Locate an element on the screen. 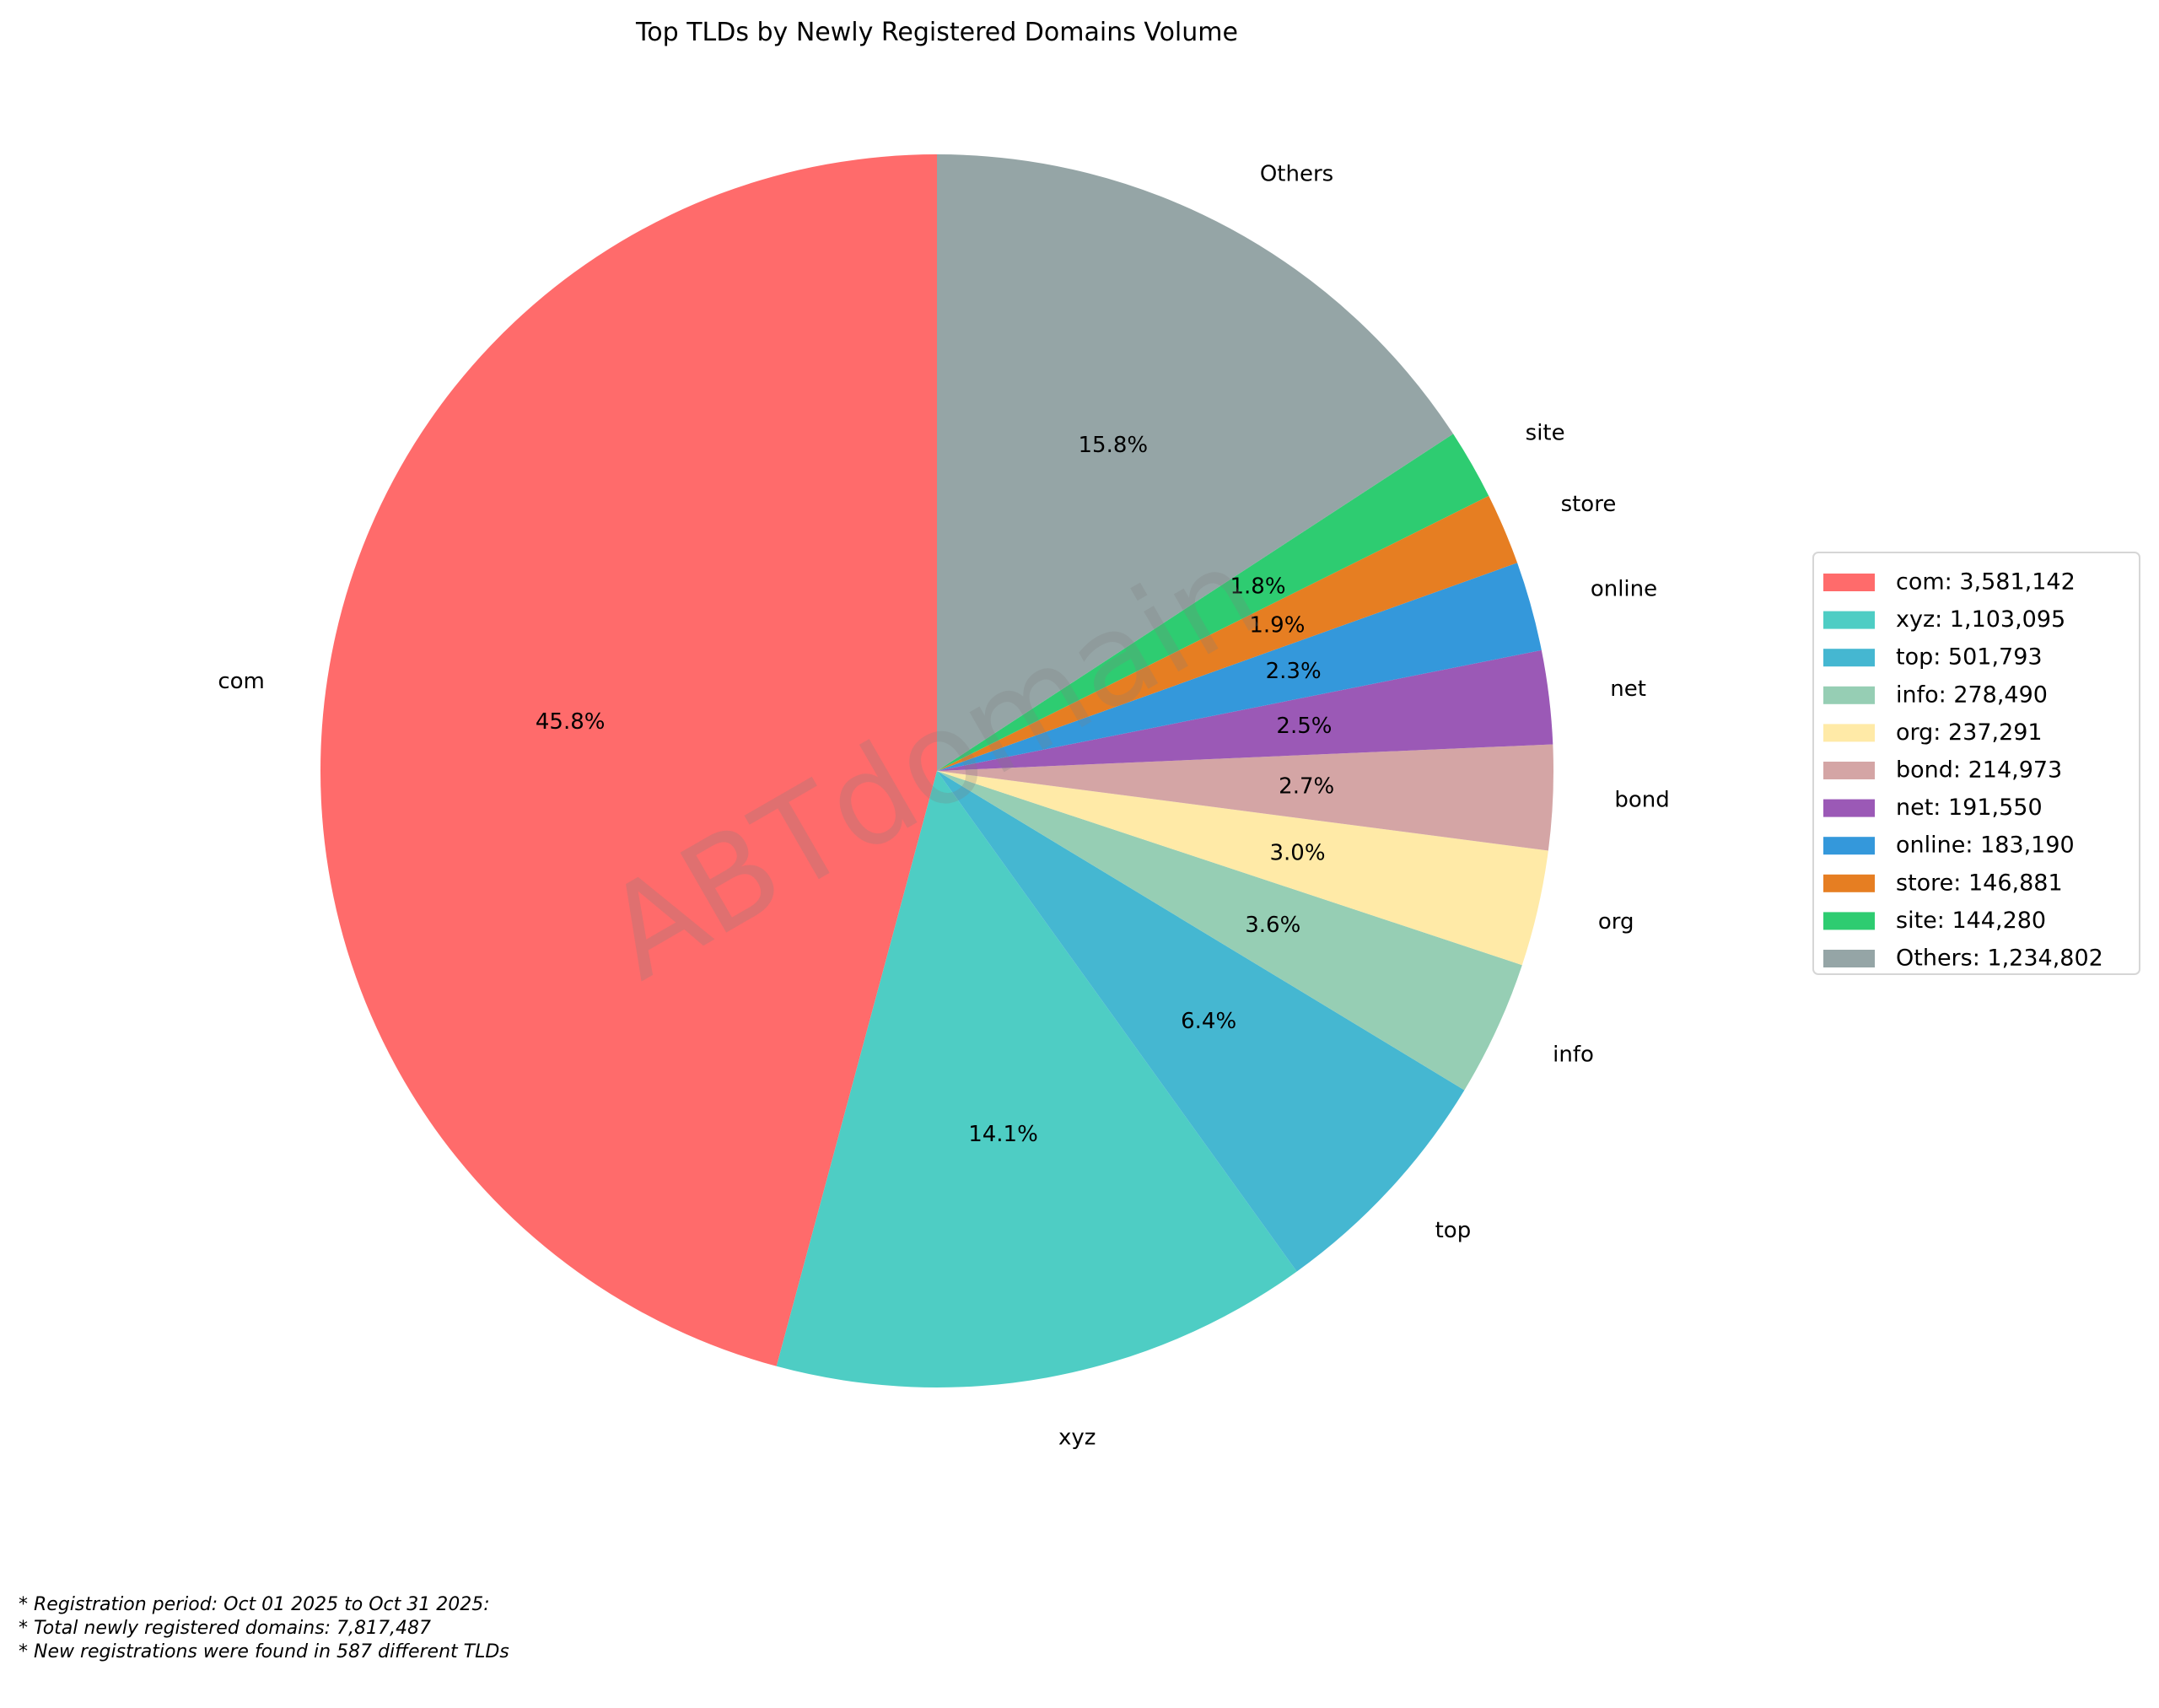 This screenshot has height=1708, width=2159. slice-label-xyz: xyz is located at coordinates (1077, 1438).